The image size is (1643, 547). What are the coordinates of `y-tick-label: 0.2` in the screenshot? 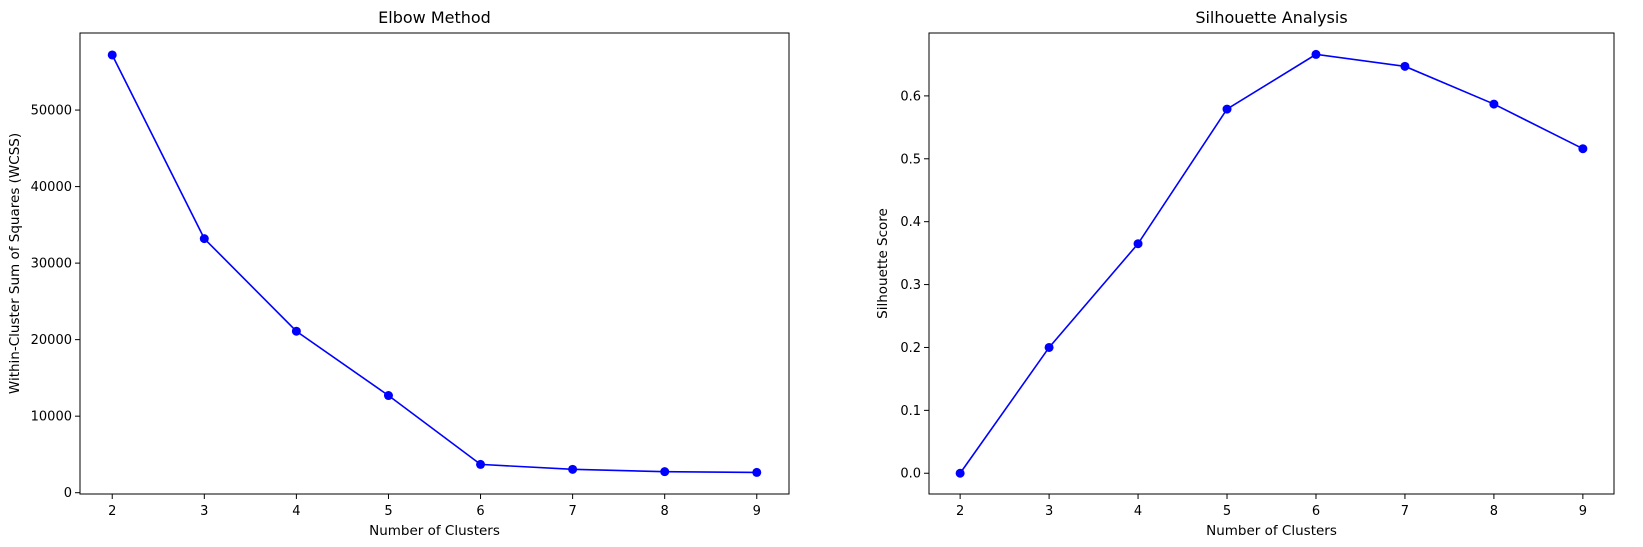 It's located at (910, 348).